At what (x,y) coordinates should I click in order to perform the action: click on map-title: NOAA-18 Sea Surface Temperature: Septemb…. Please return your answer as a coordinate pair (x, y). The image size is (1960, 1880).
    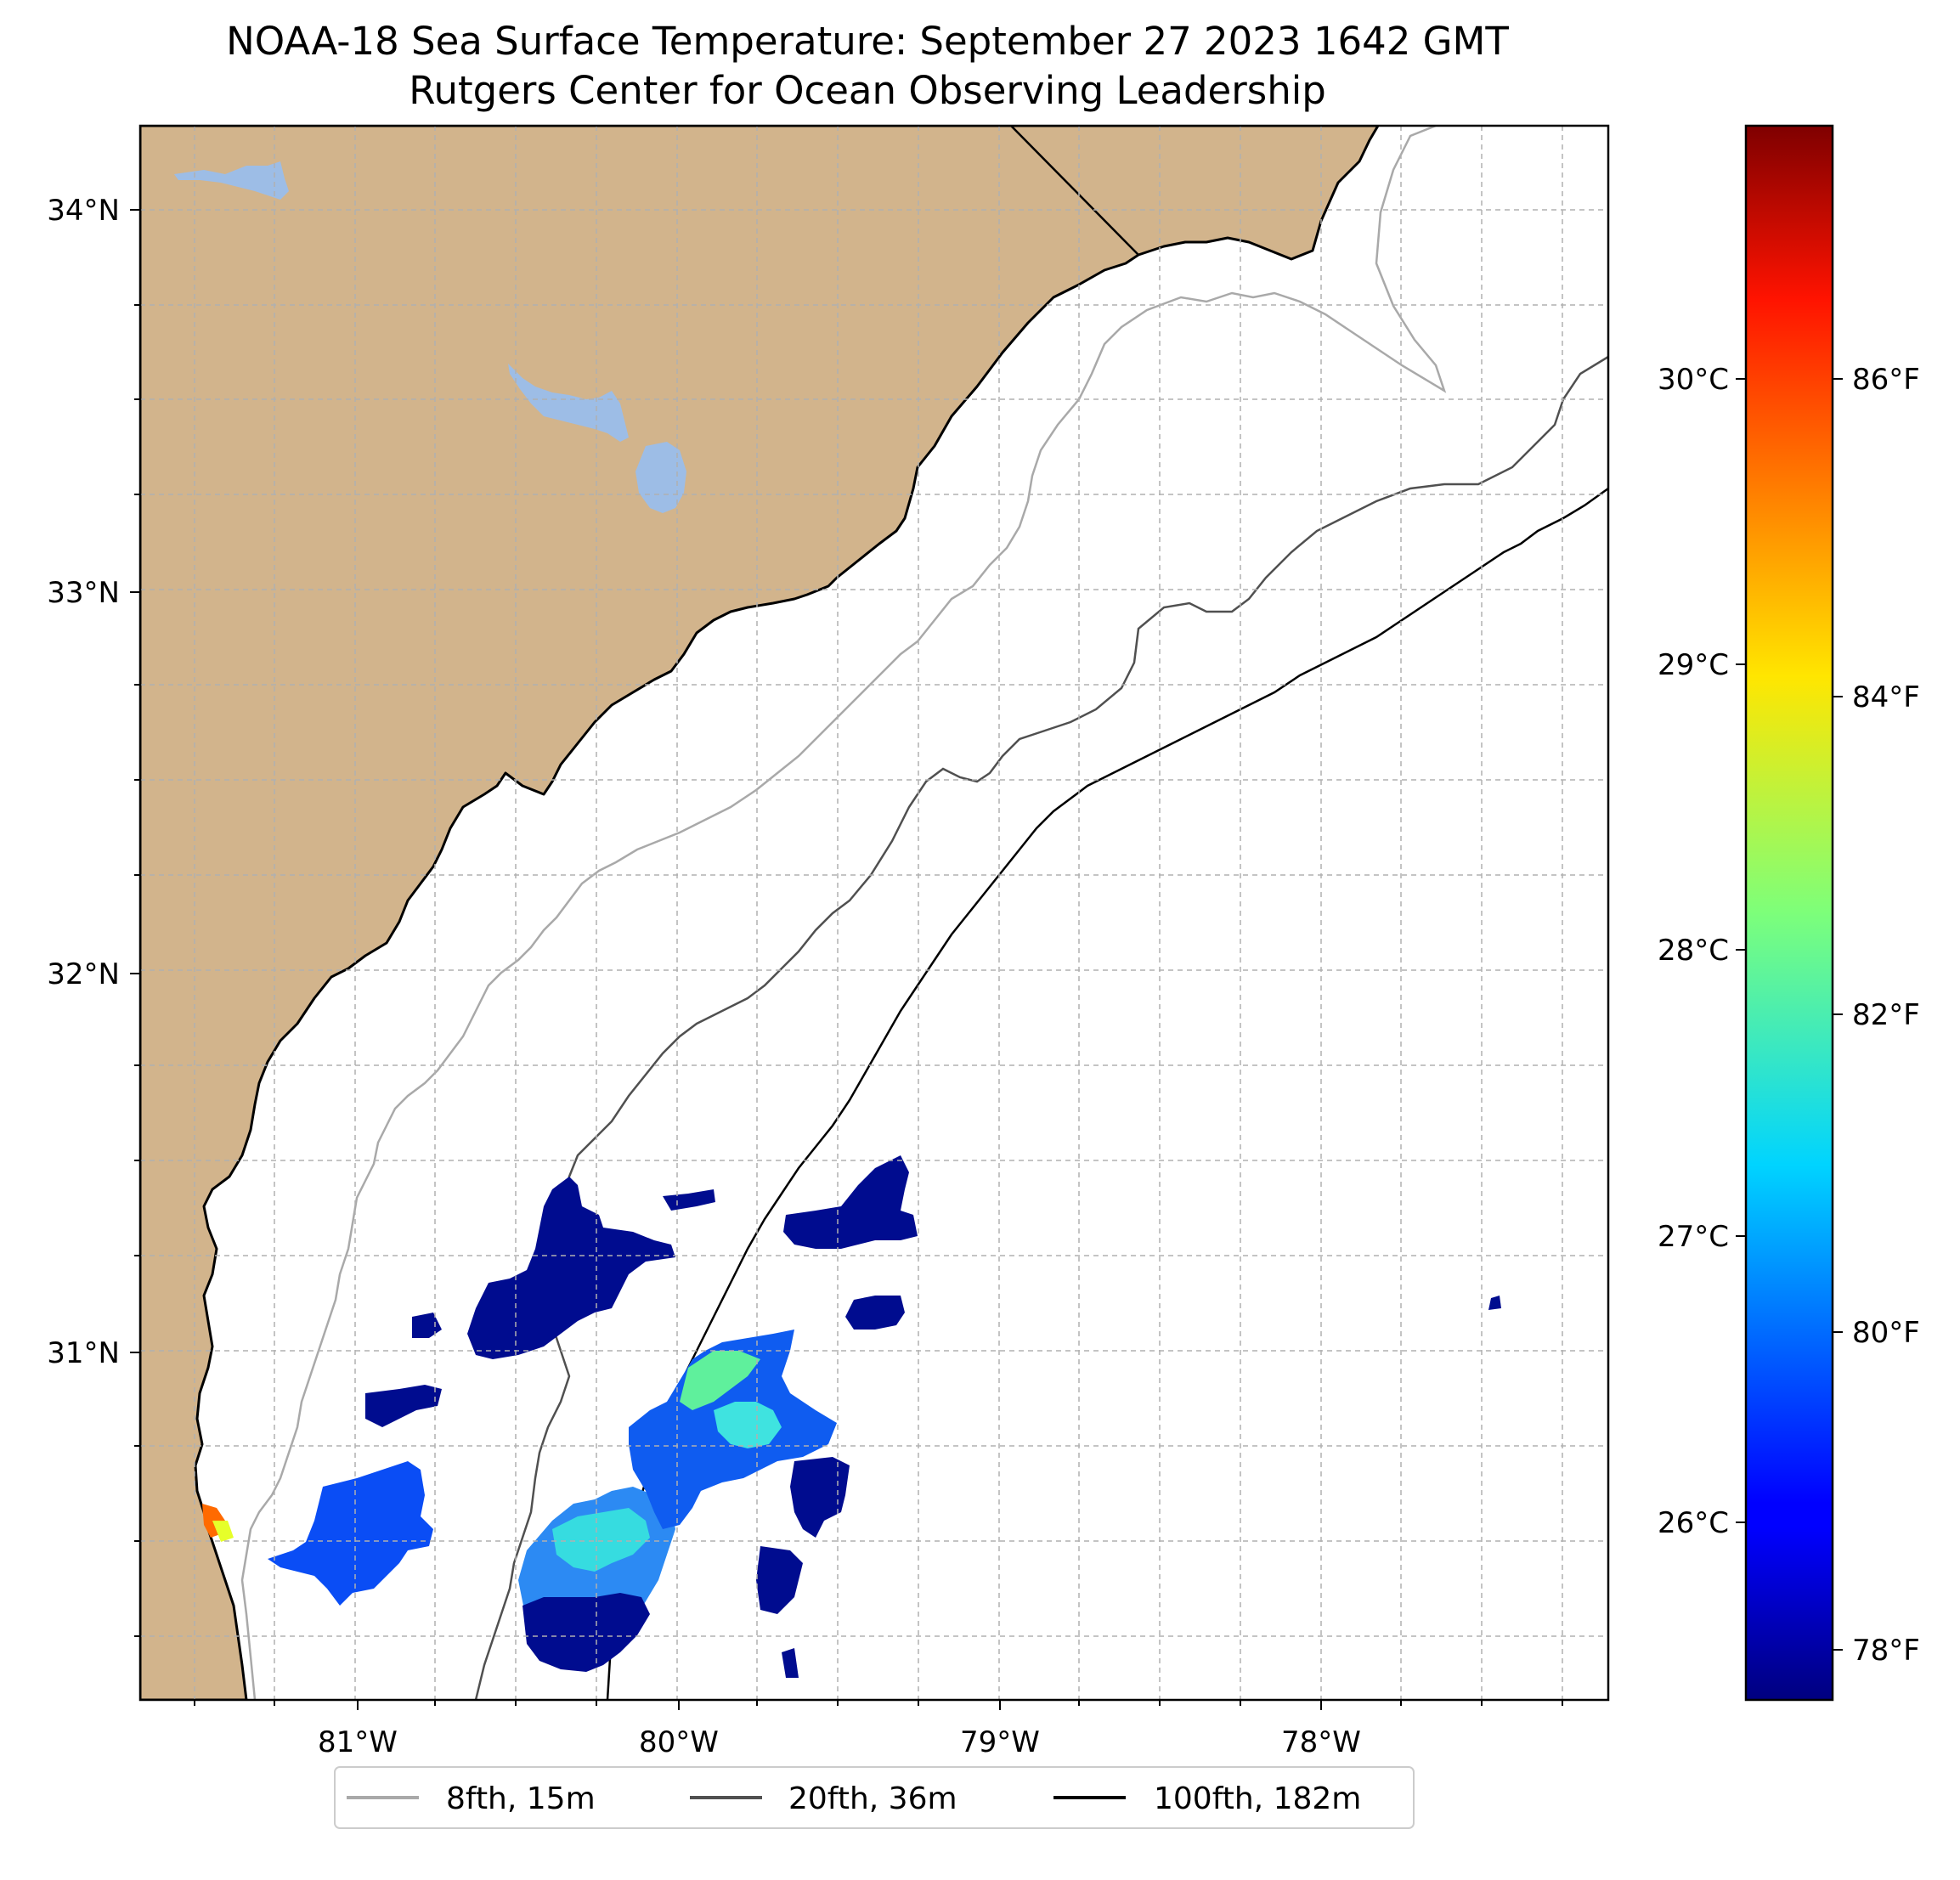
    Looking at the image, I should click on (868, 41).